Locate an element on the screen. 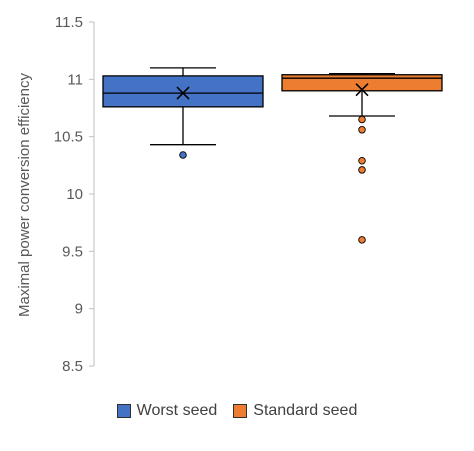 This screenshot has width=474, height=451. legend-label-worst-seed: Worst seed is located at coordinates (177, 410).